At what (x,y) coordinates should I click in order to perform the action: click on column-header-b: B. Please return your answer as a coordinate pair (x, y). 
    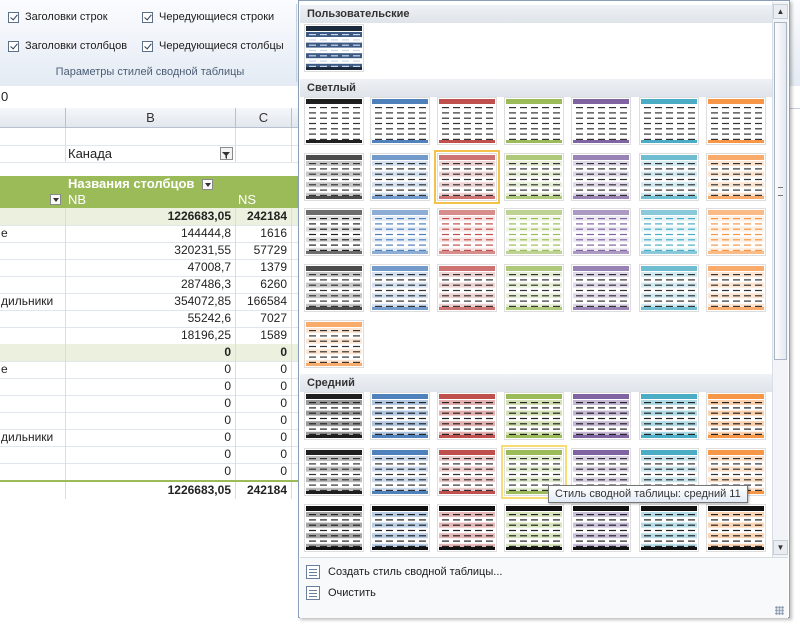
    Looking at the image, I should click on (151, 118).